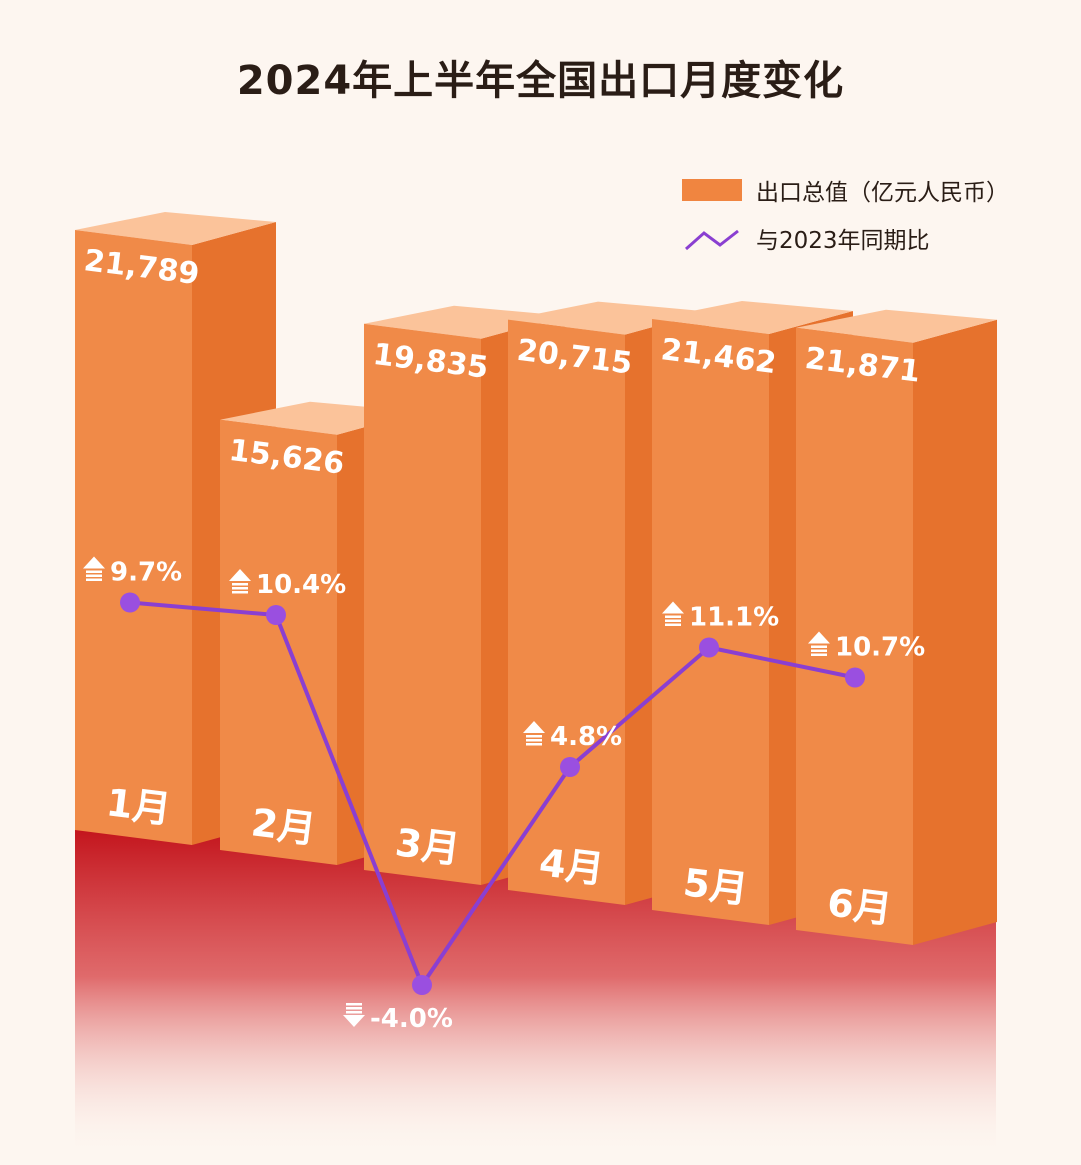 This screenshot has width=1081, height=1165. Describe the element at coordinates (859, 906) in the screenshot. I see `month-label: 6月` at that location.